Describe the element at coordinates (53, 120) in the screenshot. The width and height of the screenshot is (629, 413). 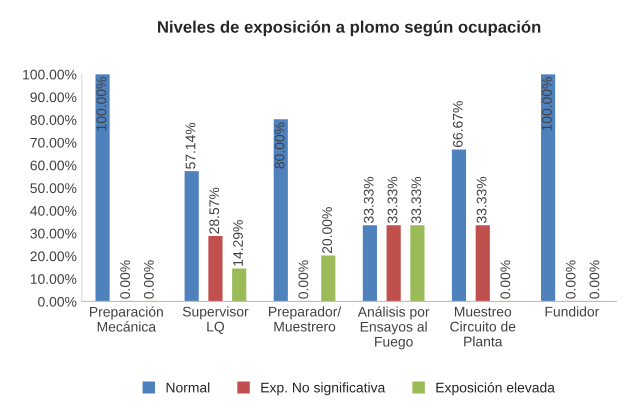
I see `y-tick-label: 80.00%` at that location.